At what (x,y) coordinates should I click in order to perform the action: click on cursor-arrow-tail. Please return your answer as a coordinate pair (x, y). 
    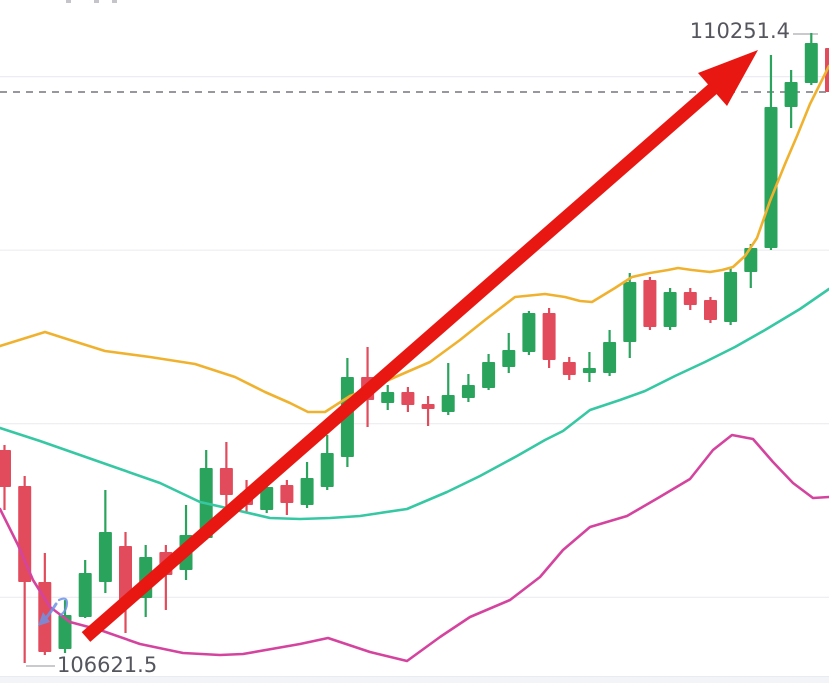
    Looking at the image, I should click on (51, 611).